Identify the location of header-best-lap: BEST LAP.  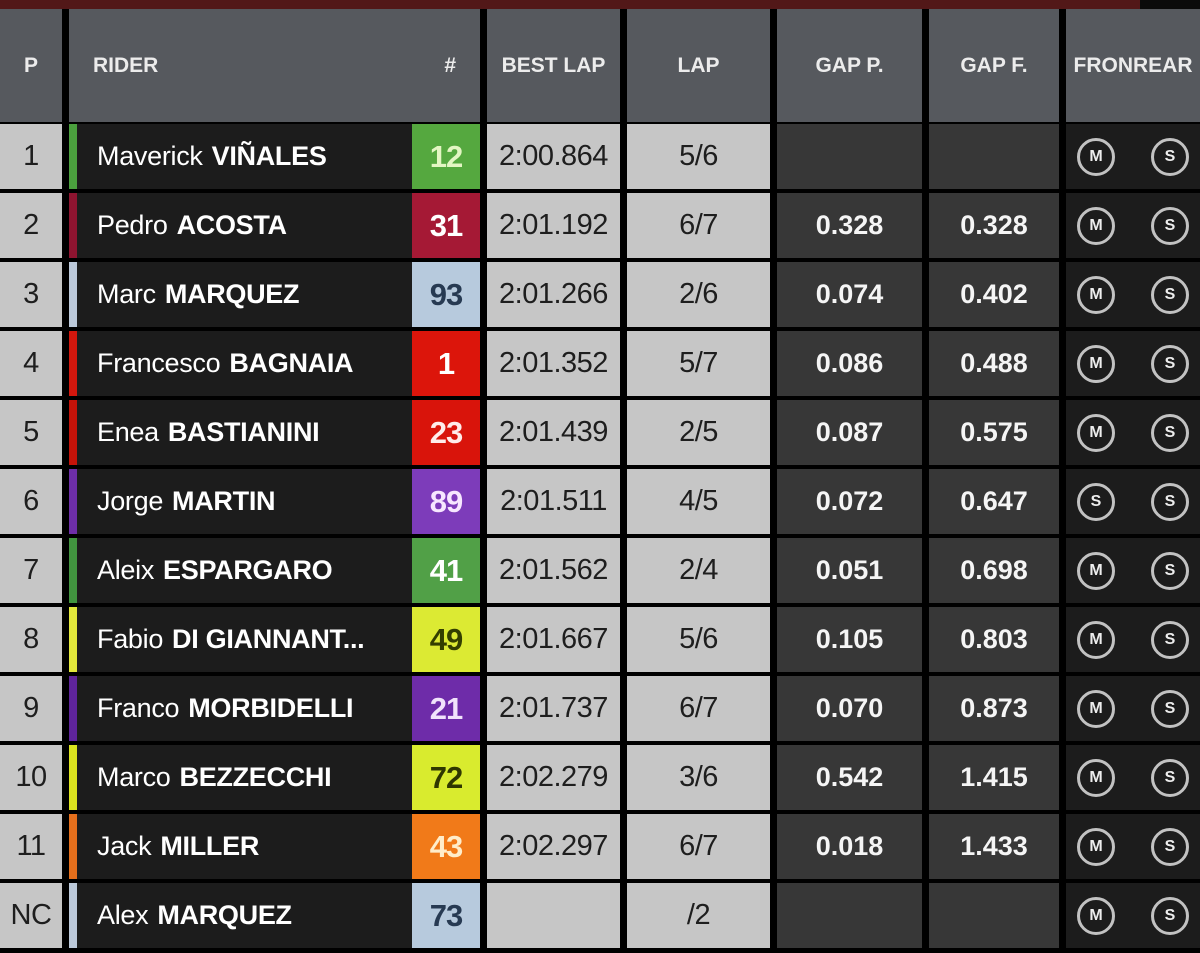
(553, 65).